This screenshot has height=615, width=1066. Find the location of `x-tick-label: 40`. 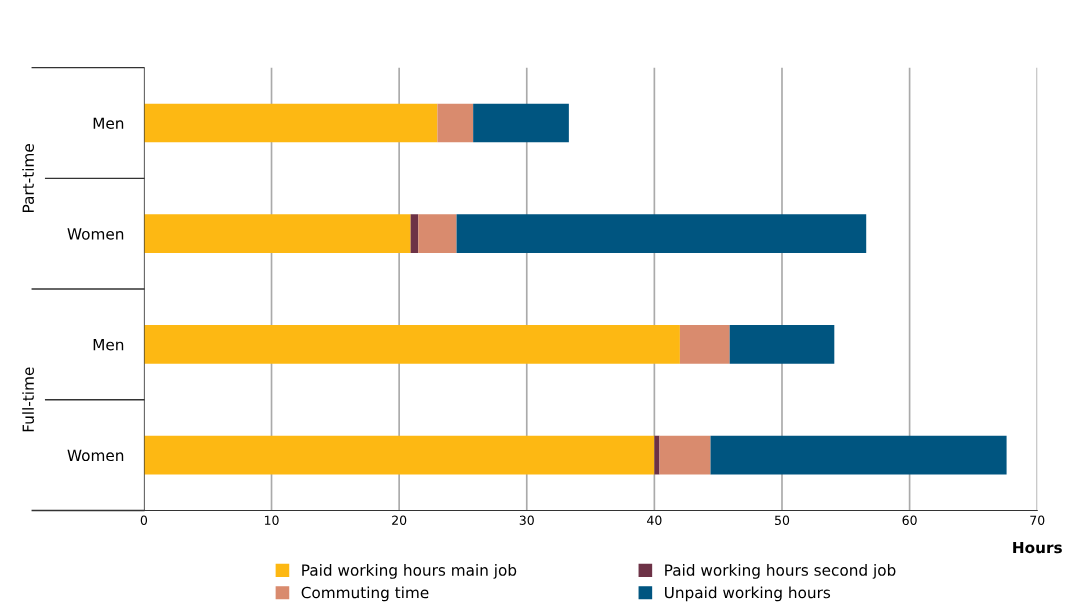

x-tick-label: 40 is located at coordinates (654, 520).